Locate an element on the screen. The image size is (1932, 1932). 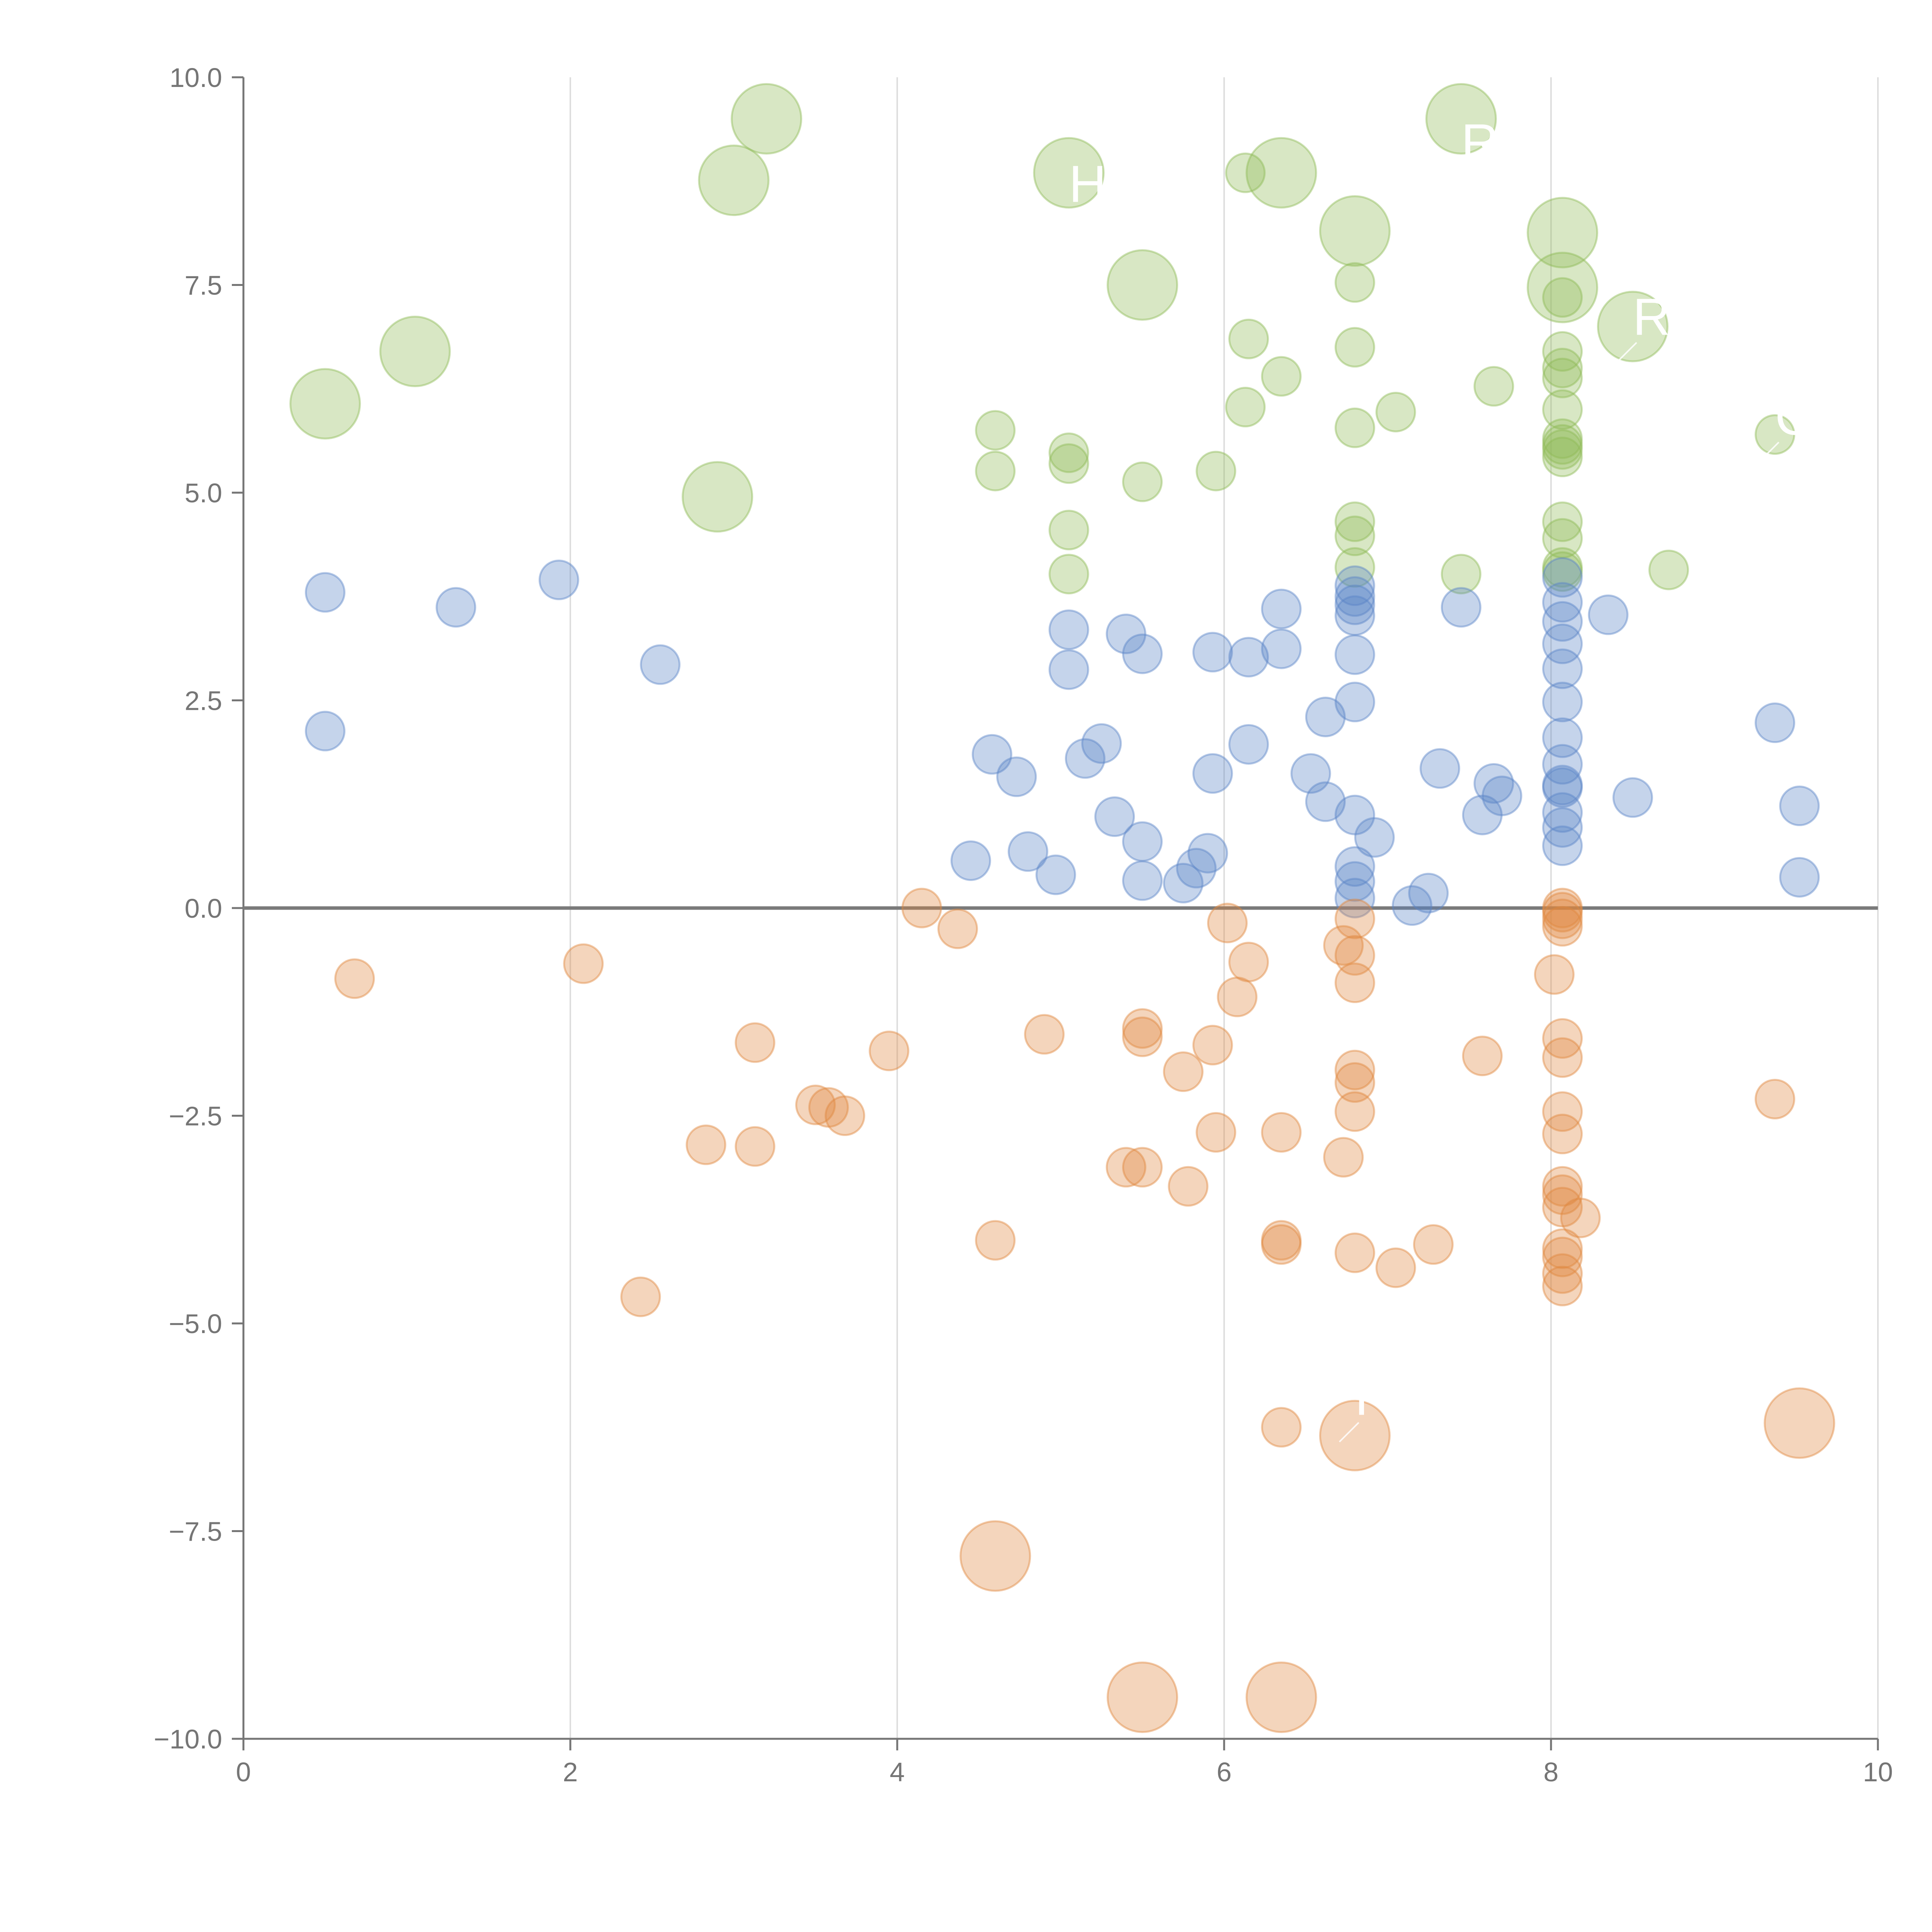
x-tick-label: 4 is located at coordinates (898, 1772).